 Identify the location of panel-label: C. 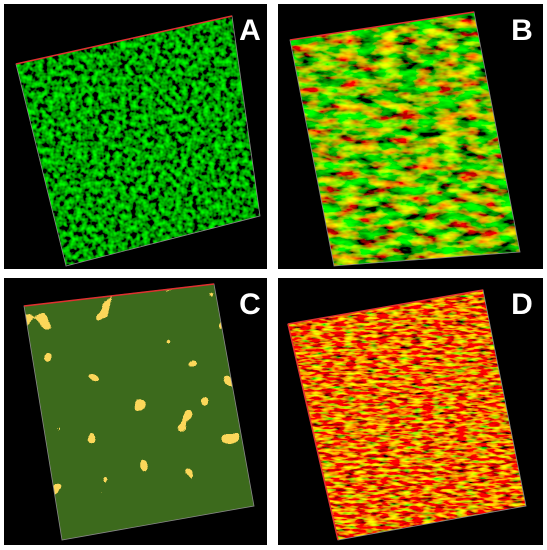
(250, 304).